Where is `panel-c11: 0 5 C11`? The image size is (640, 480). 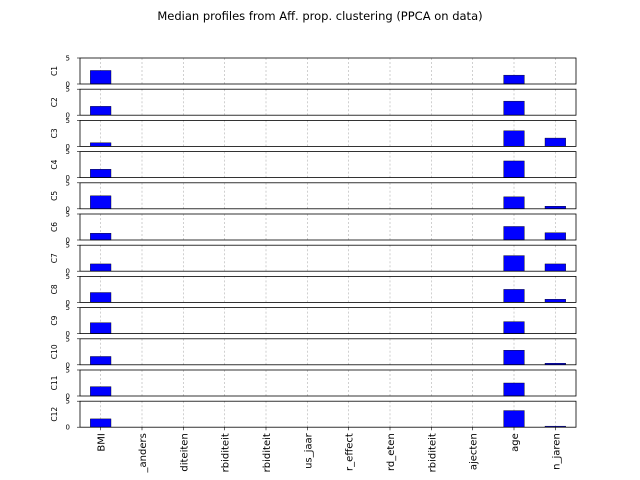
panel-c11: 0 5 C11 is located at coordinates (313, 384).